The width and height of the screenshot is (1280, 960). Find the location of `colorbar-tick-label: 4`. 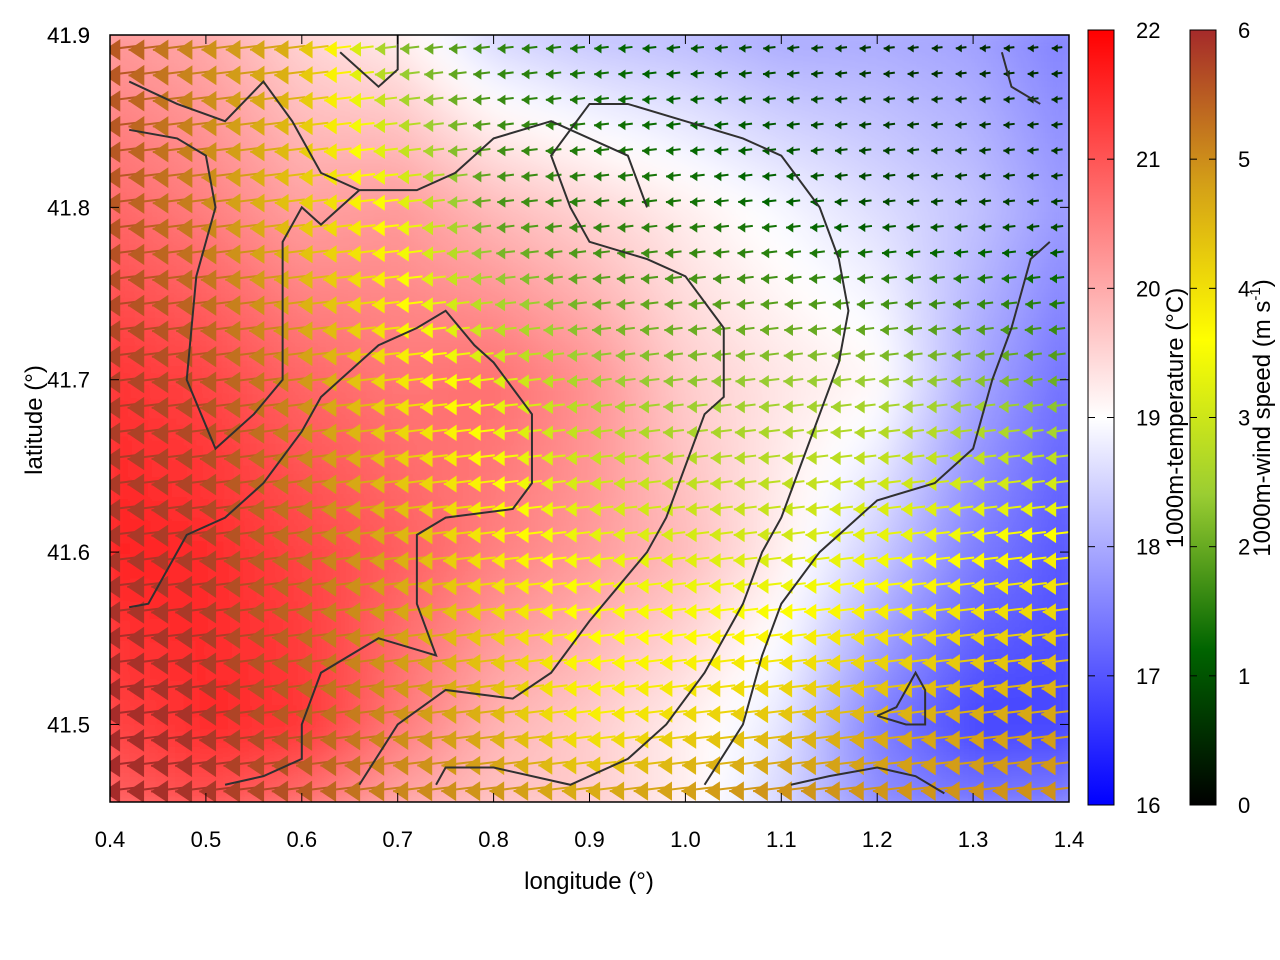

colorbar-tick-label: 4 is located at coordinates (1244, 288).